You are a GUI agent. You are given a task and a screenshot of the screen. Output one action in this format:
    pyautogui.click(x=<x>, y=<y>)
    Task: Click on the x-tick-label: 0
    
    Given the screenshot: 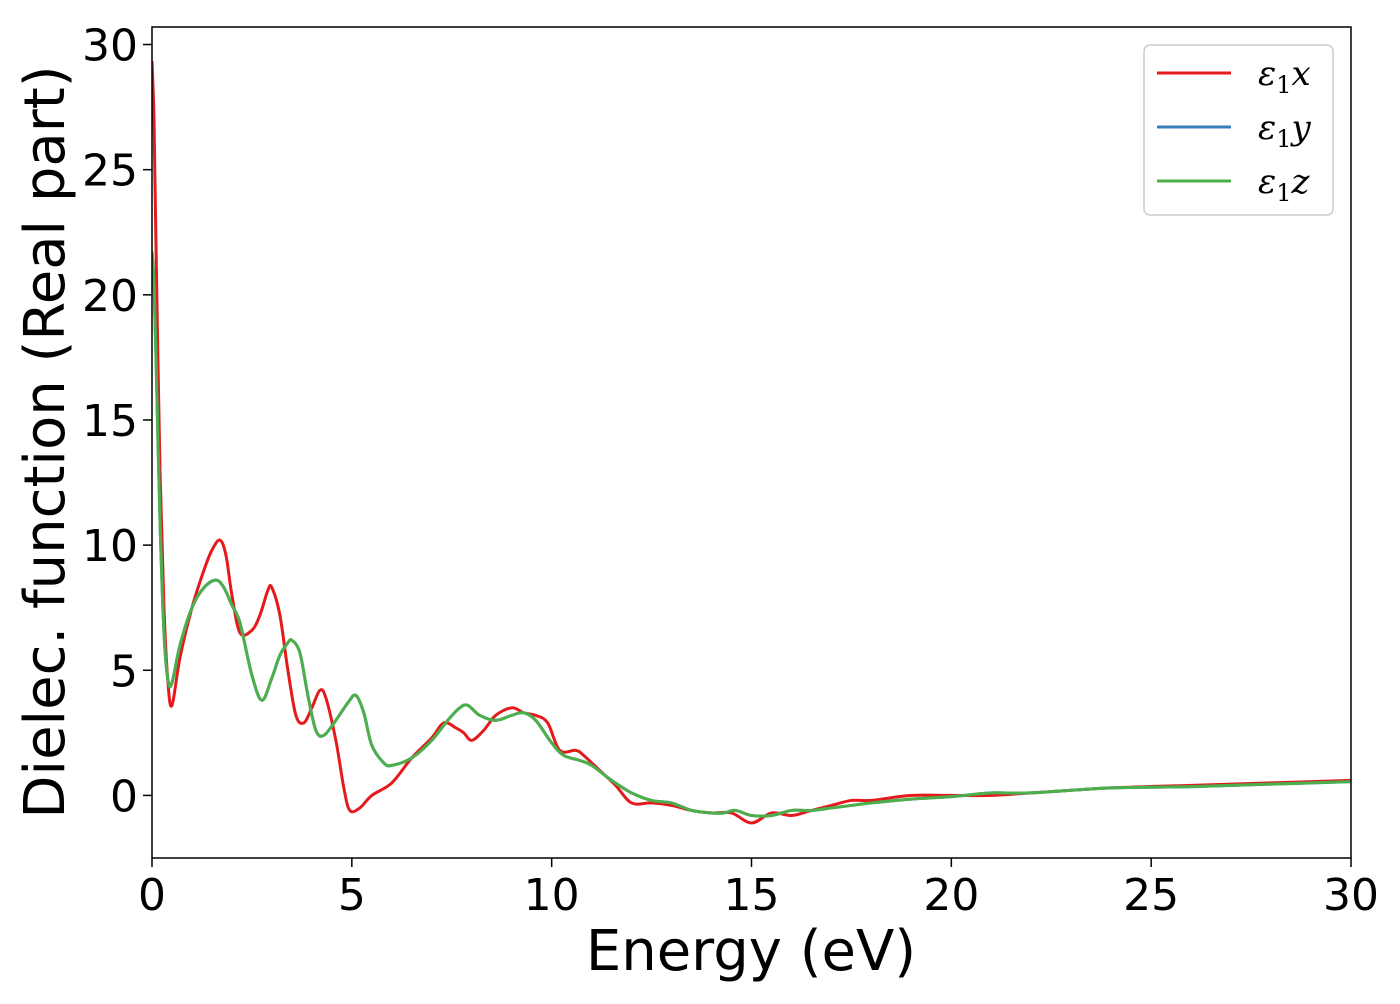 What is the action you would take?
    pyautogui.click(x=152, y=895)
    